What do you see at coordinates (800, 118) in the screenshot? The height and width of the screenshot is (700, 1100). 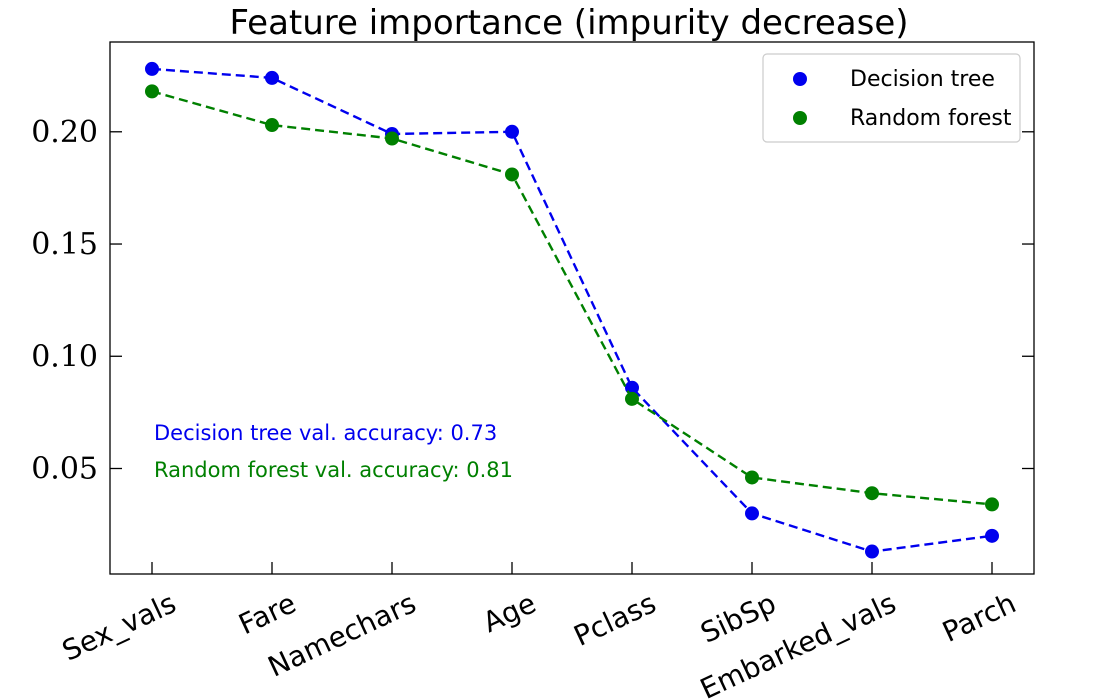 I see `legend-marker-random-forest` at bounding box center [800, 118].